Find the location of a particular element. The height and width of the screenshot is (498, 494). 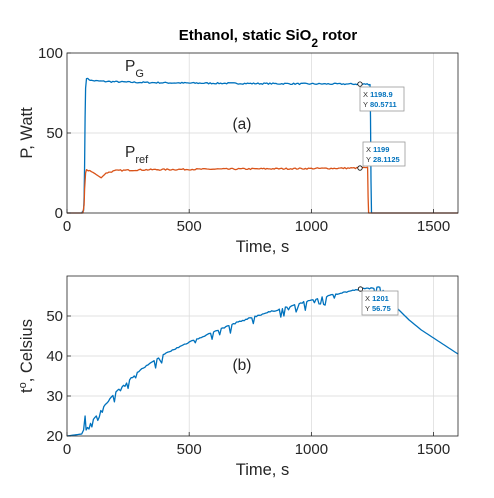

title-tail: rotor is located at coordinates (337, 35).